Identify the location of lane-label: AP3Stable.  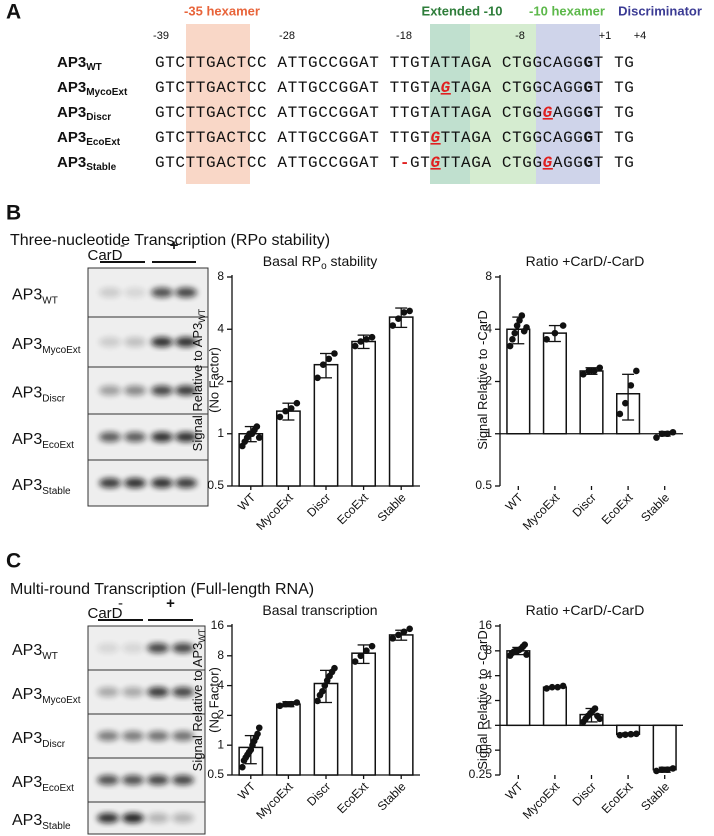
(41, 821).